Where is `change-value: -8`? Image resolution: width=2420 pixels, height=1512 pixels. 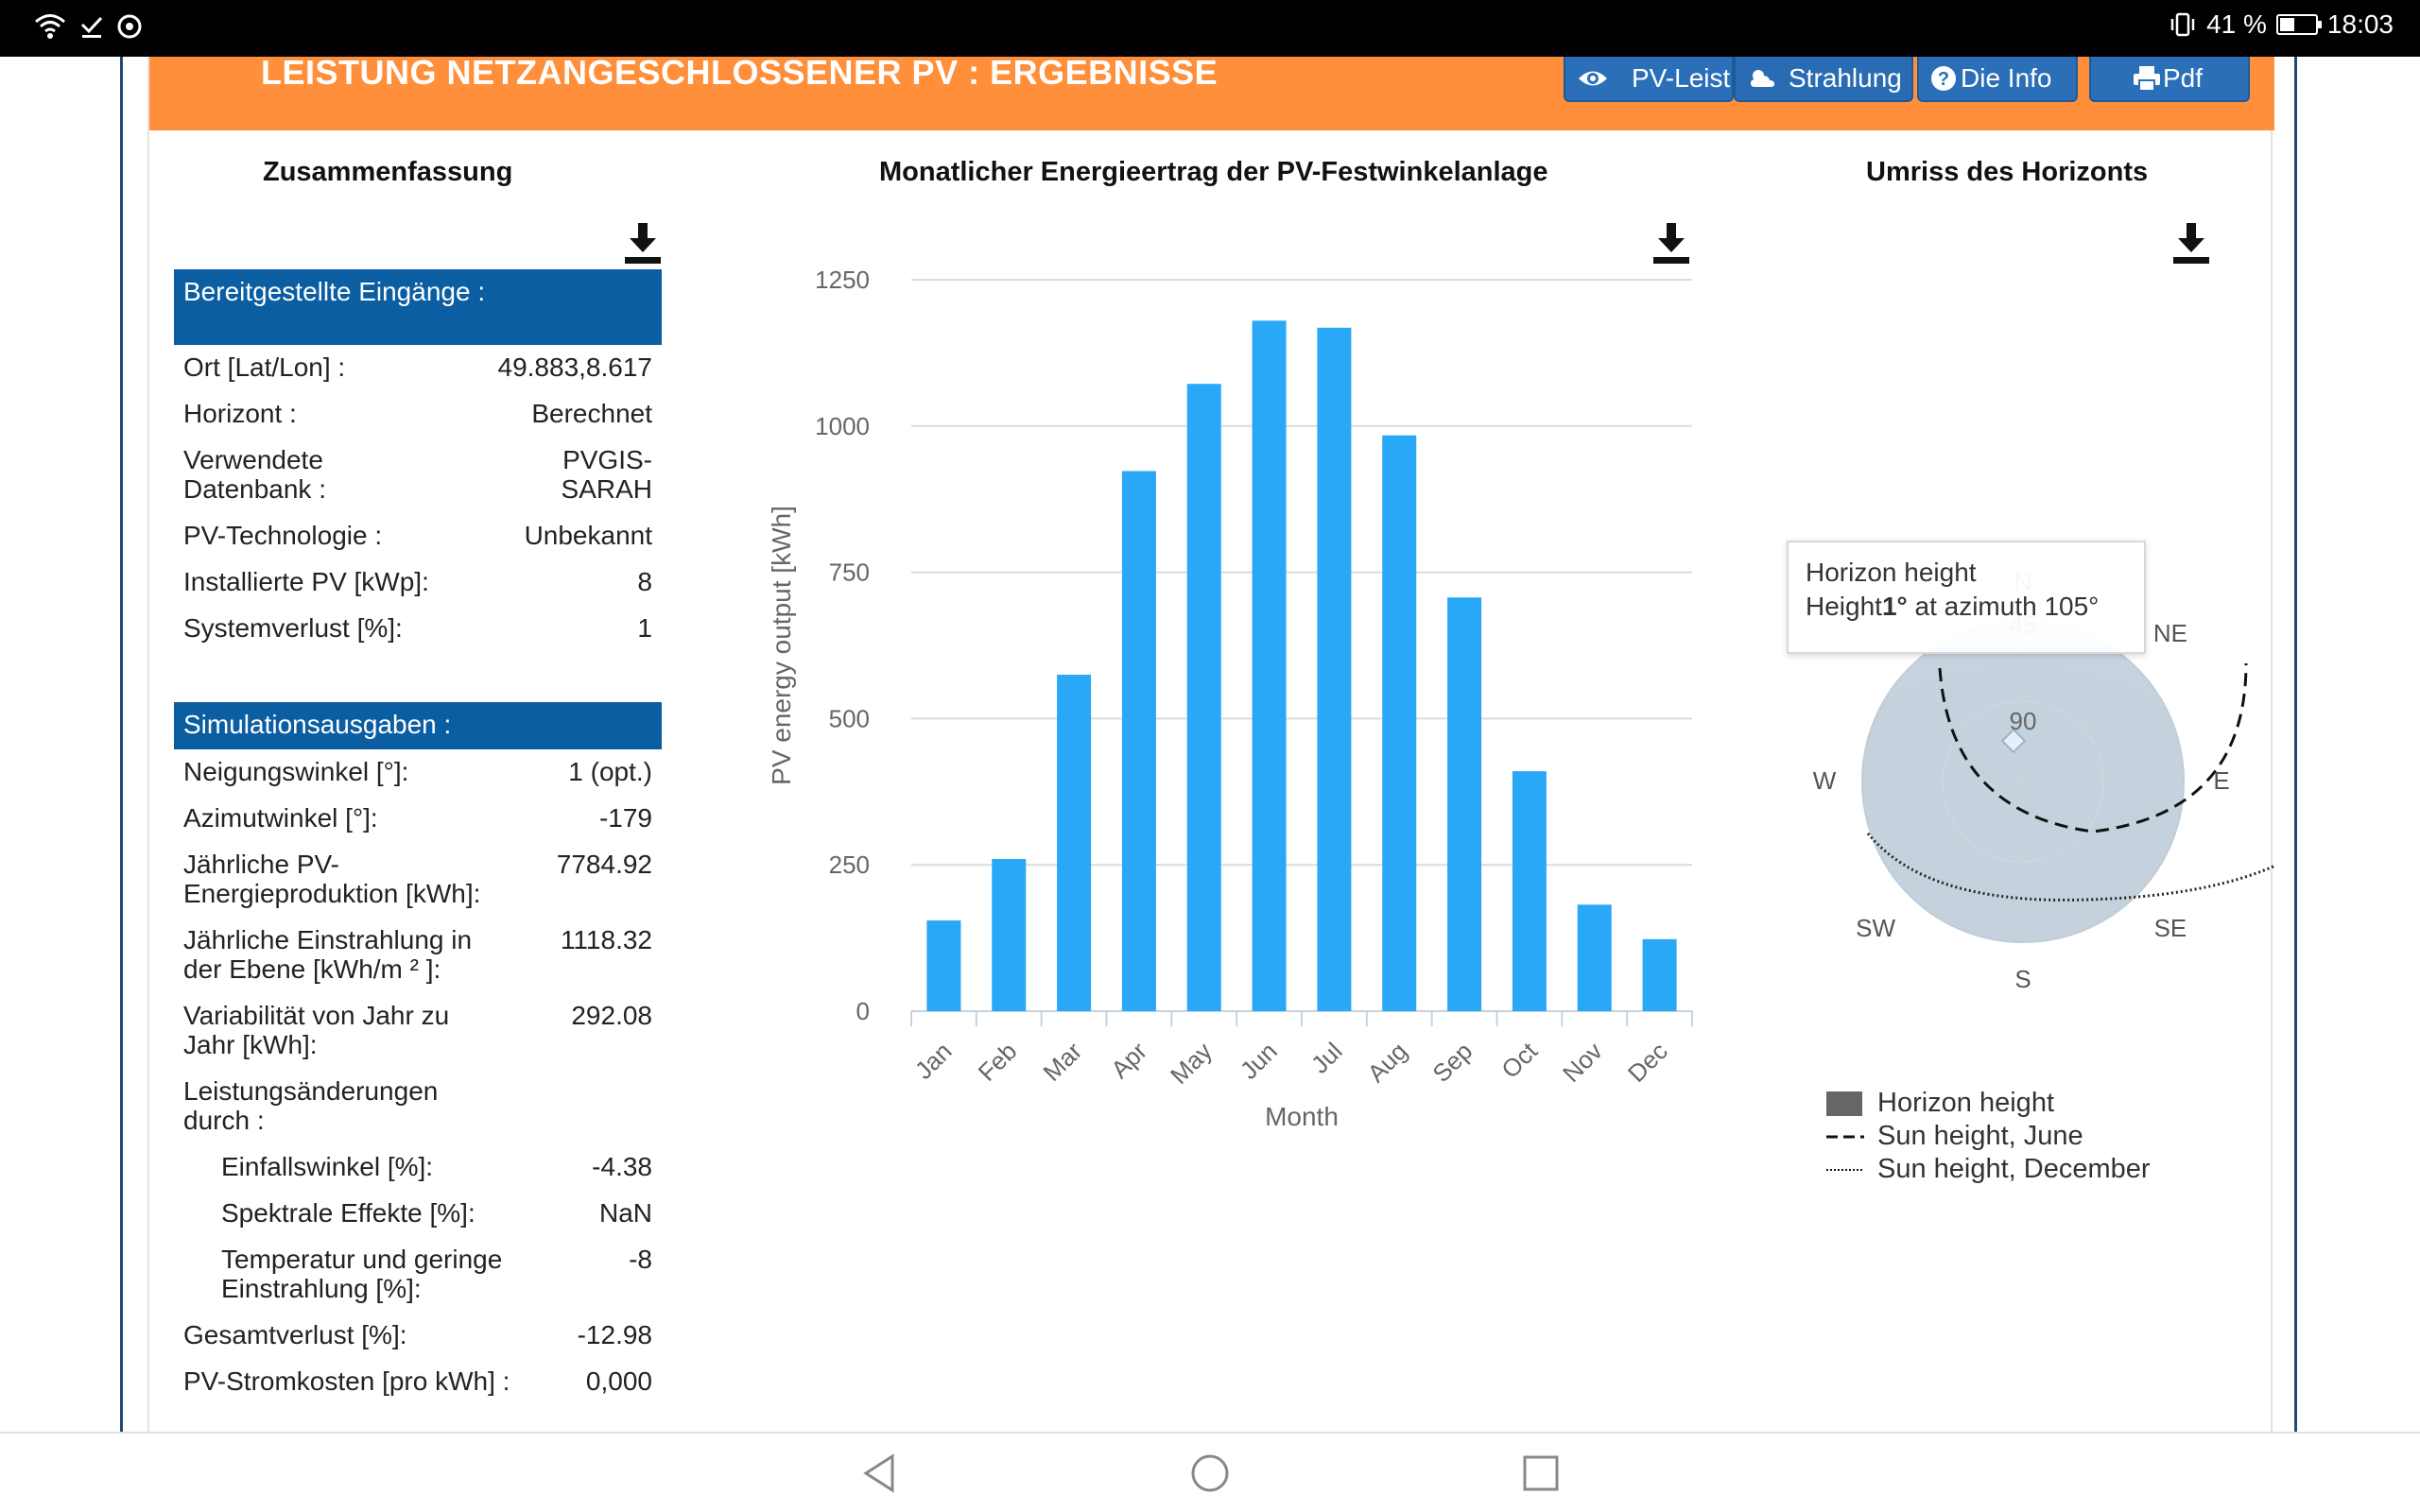 change-value: -8 is located at coordinates (640, 1259).